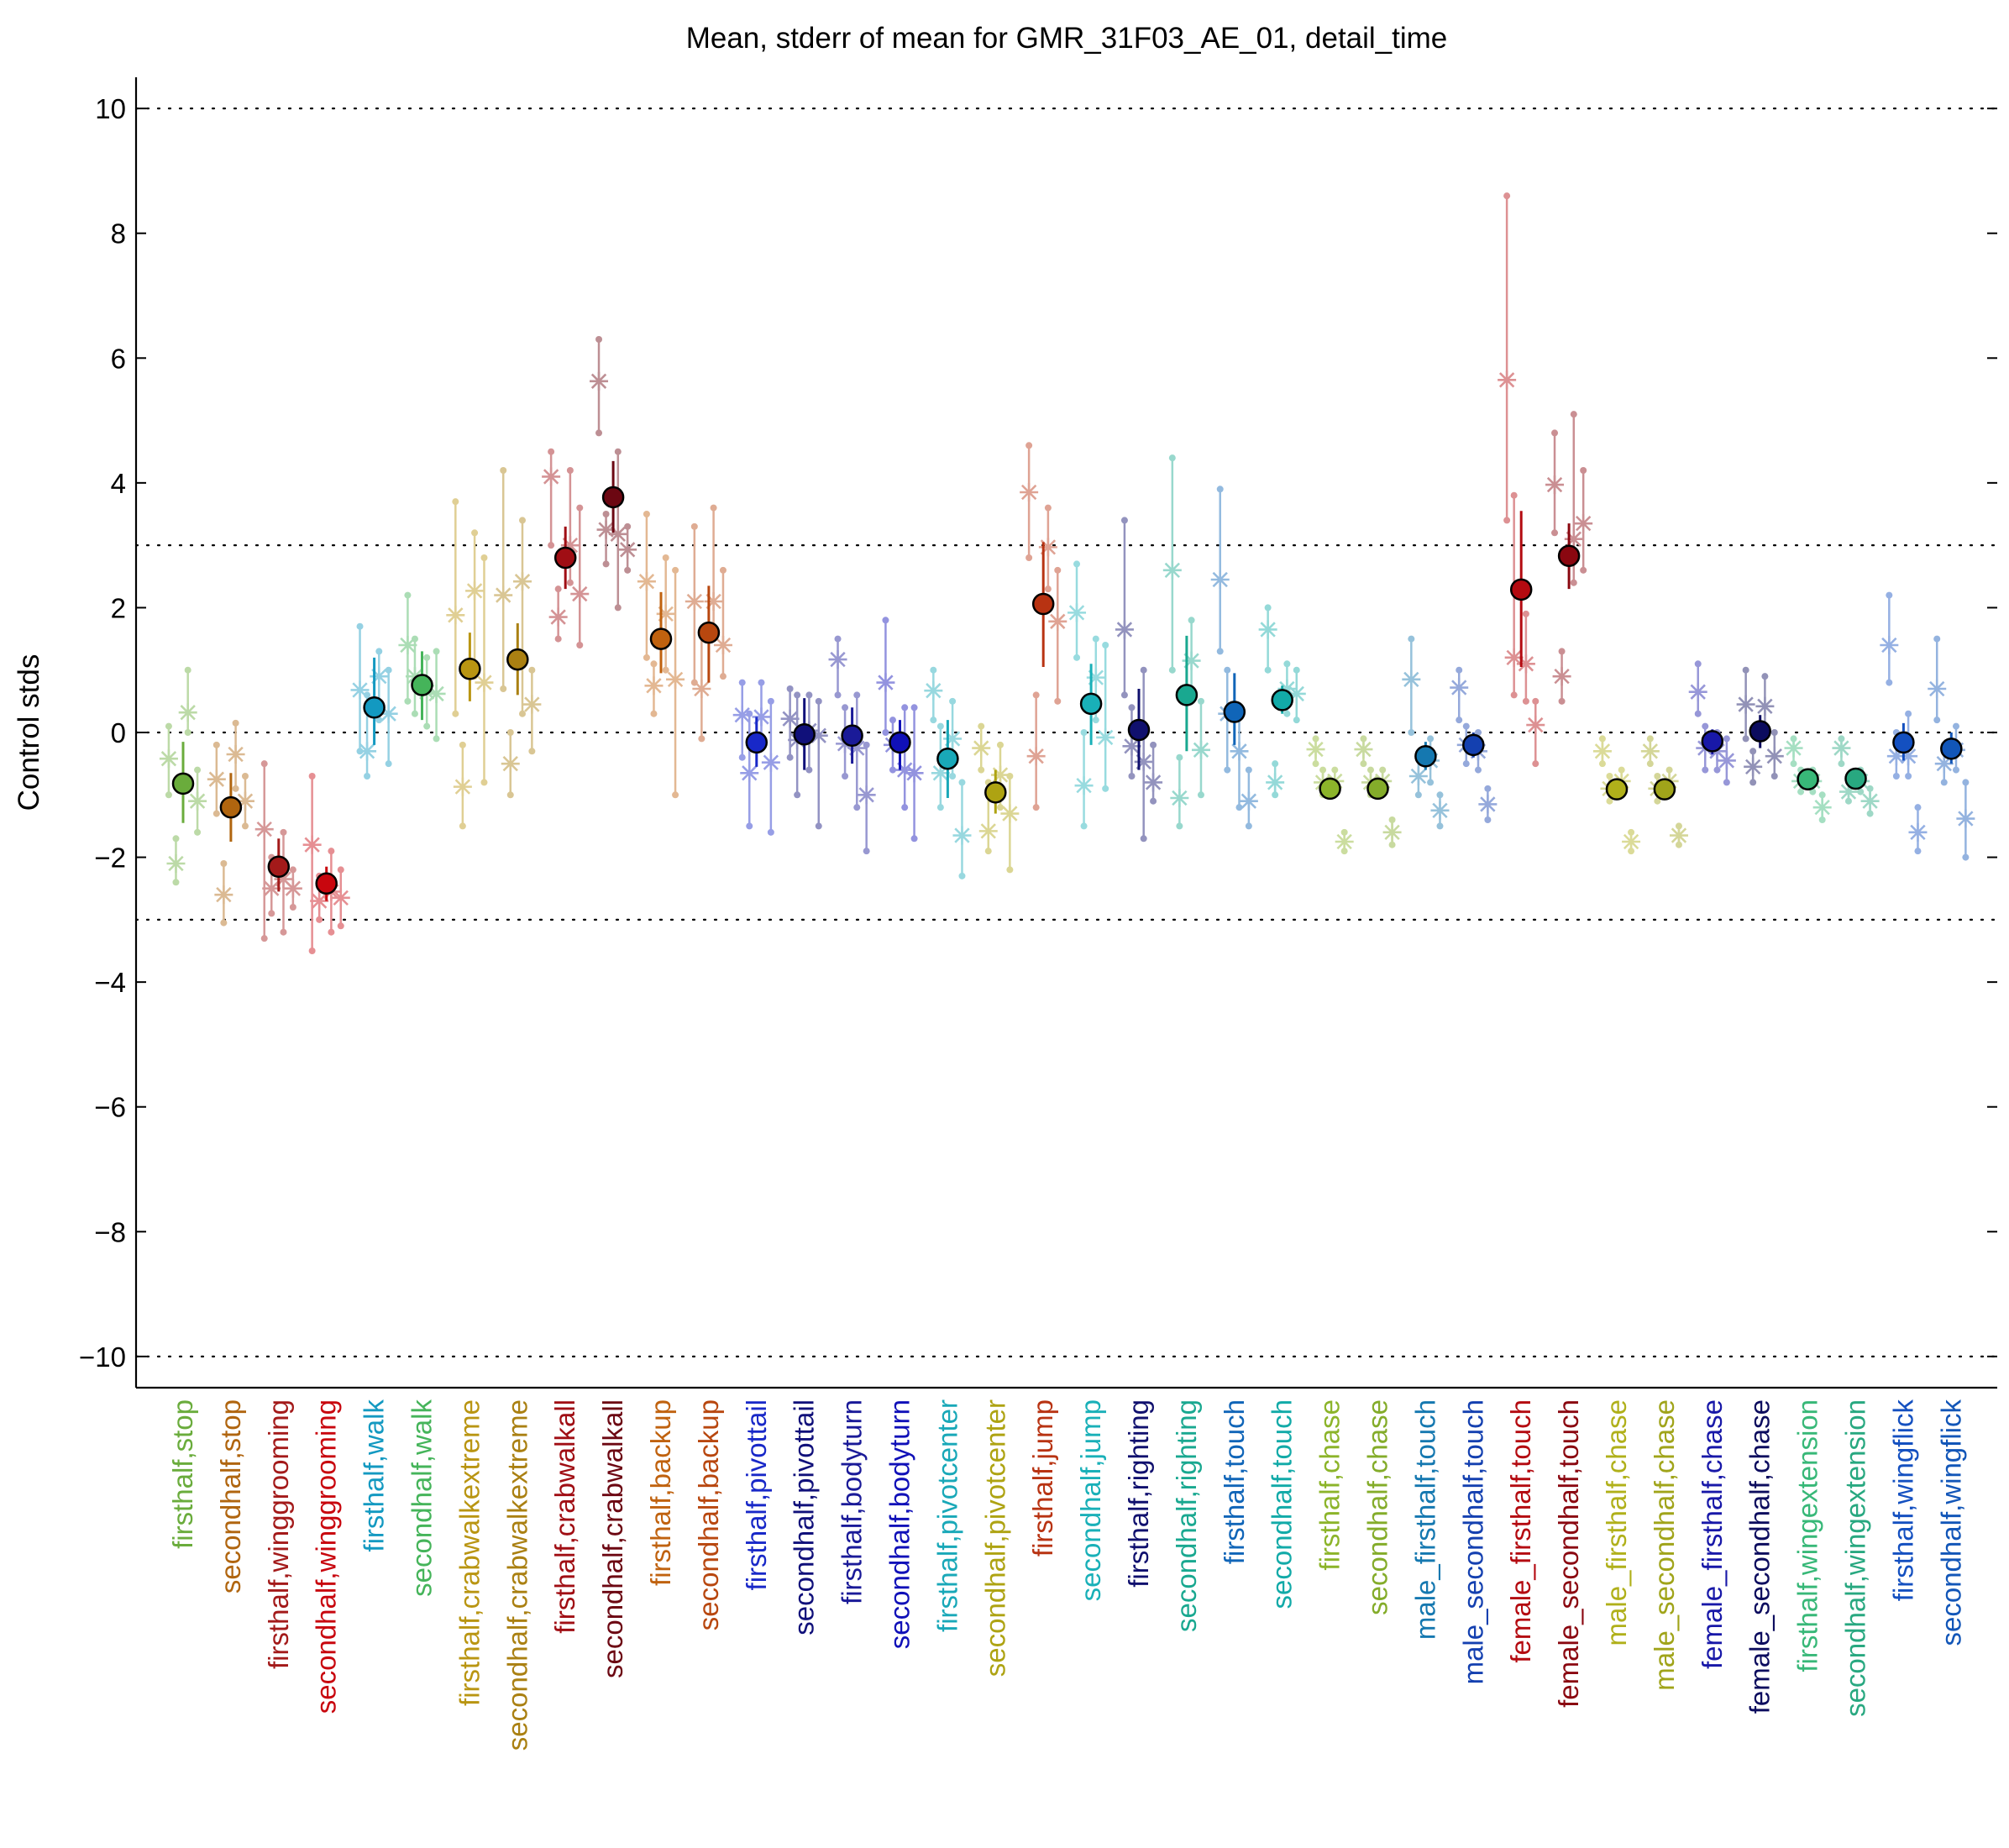  What do you see at coordinates (516, 1575) in the screenshot?
I see `x-category-label: secondhalf,crabwalkextreme` at bounding box center [516, 1575].